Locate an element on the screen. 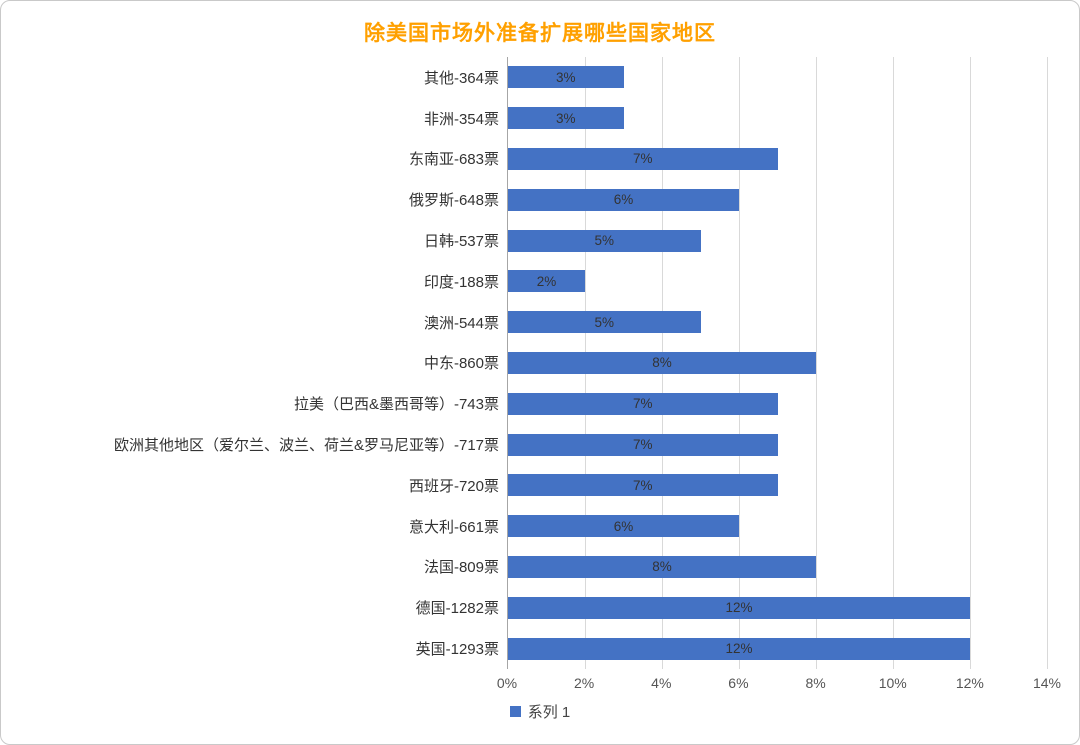 Image resolution: width=1080 pixels, height=745 pixels. category-label: 西班牙-720票 is located at coordinates (453, 486).